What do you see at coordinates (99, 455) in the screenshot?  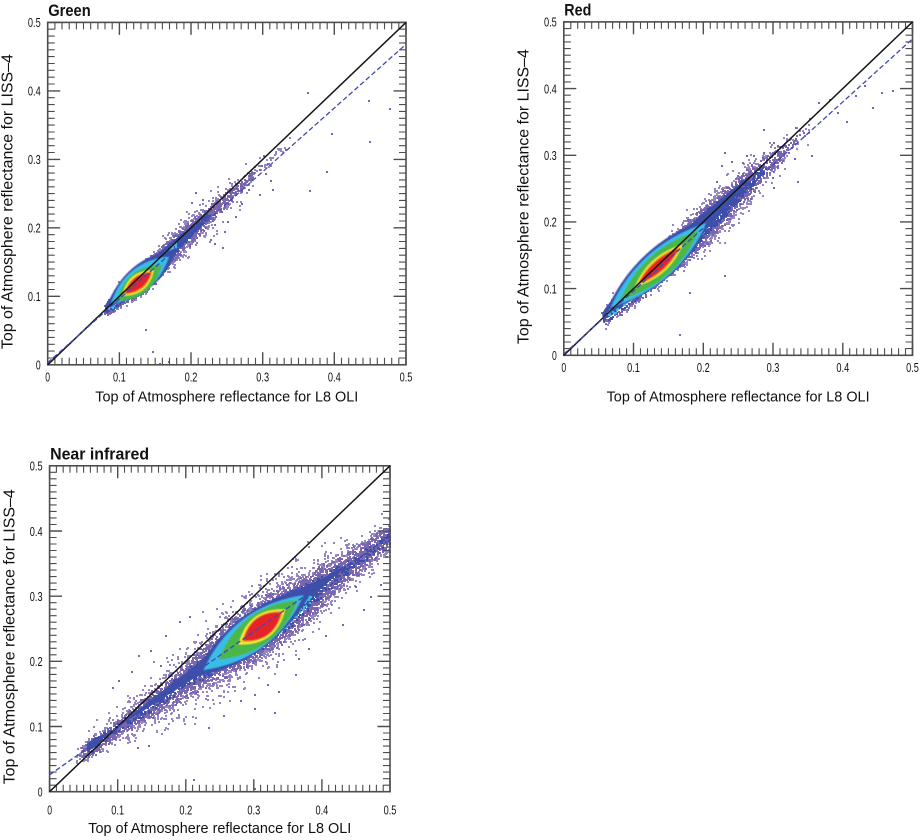 I see `svg-text: Near infrared` at bounding box center [99, 455].